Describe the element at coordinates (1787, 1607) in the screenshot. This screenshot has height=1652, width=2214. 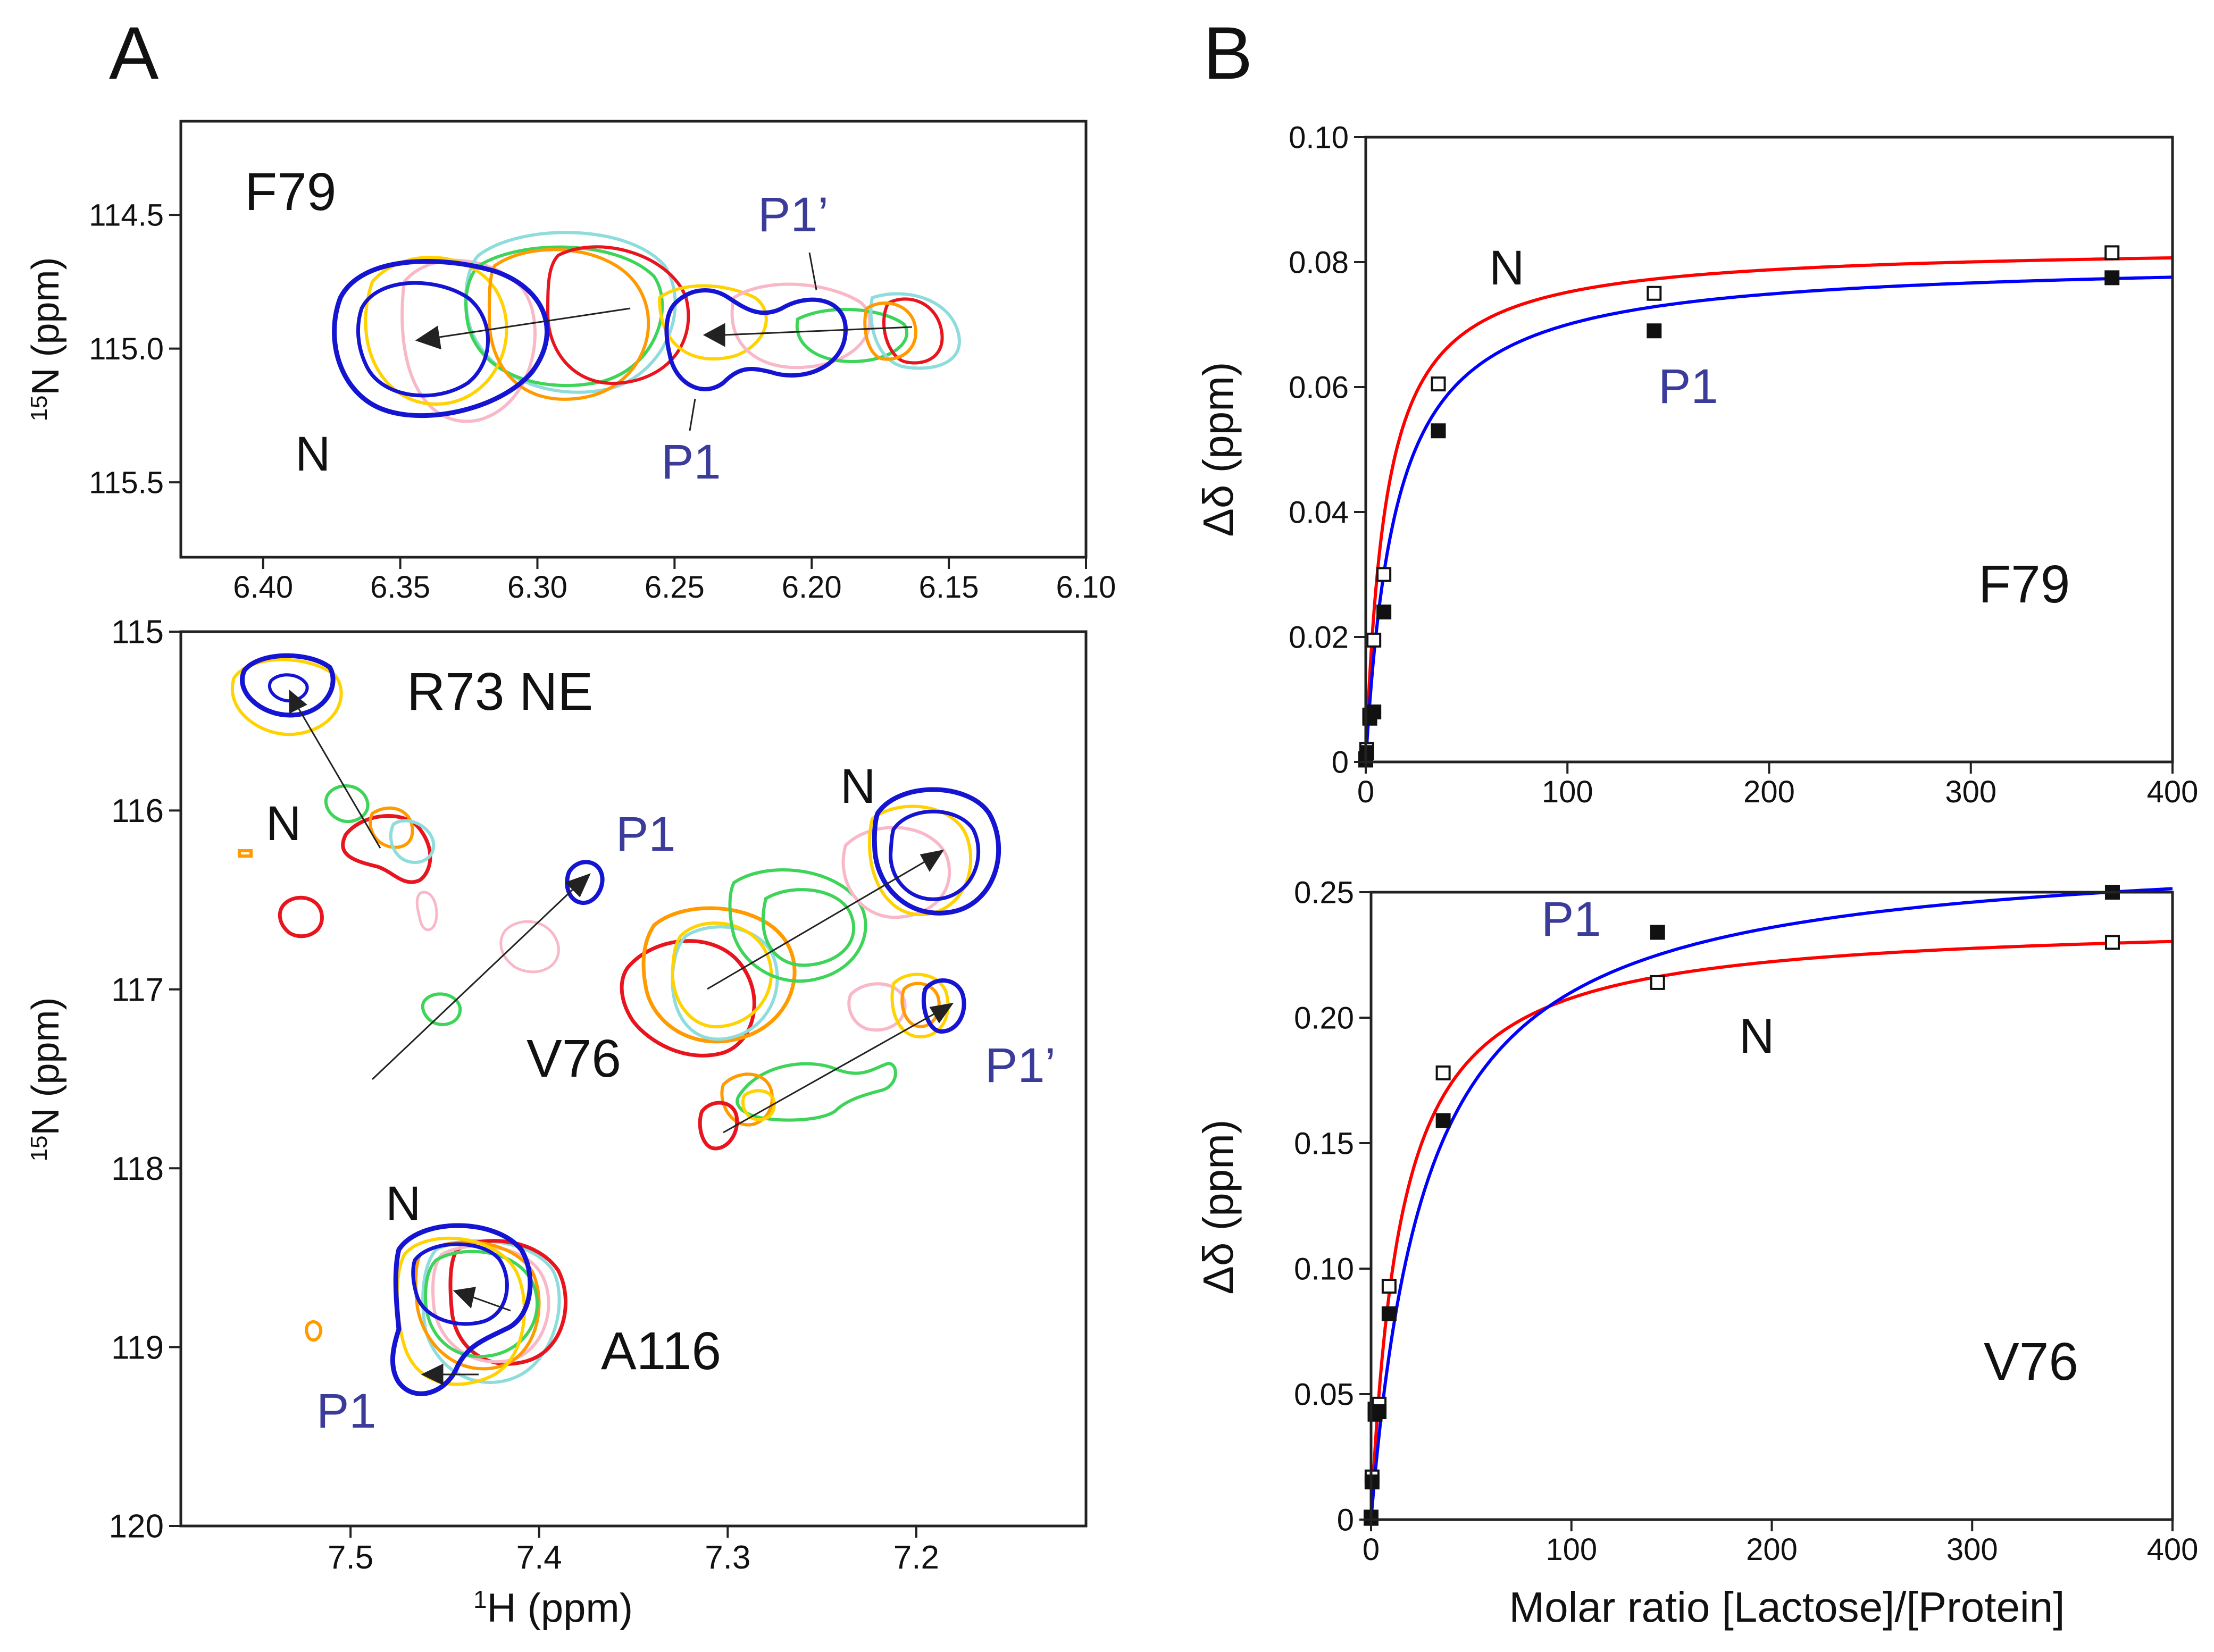
I see `b-xlabel: Molar ratio [Lactose]/[Protein]` at that location.